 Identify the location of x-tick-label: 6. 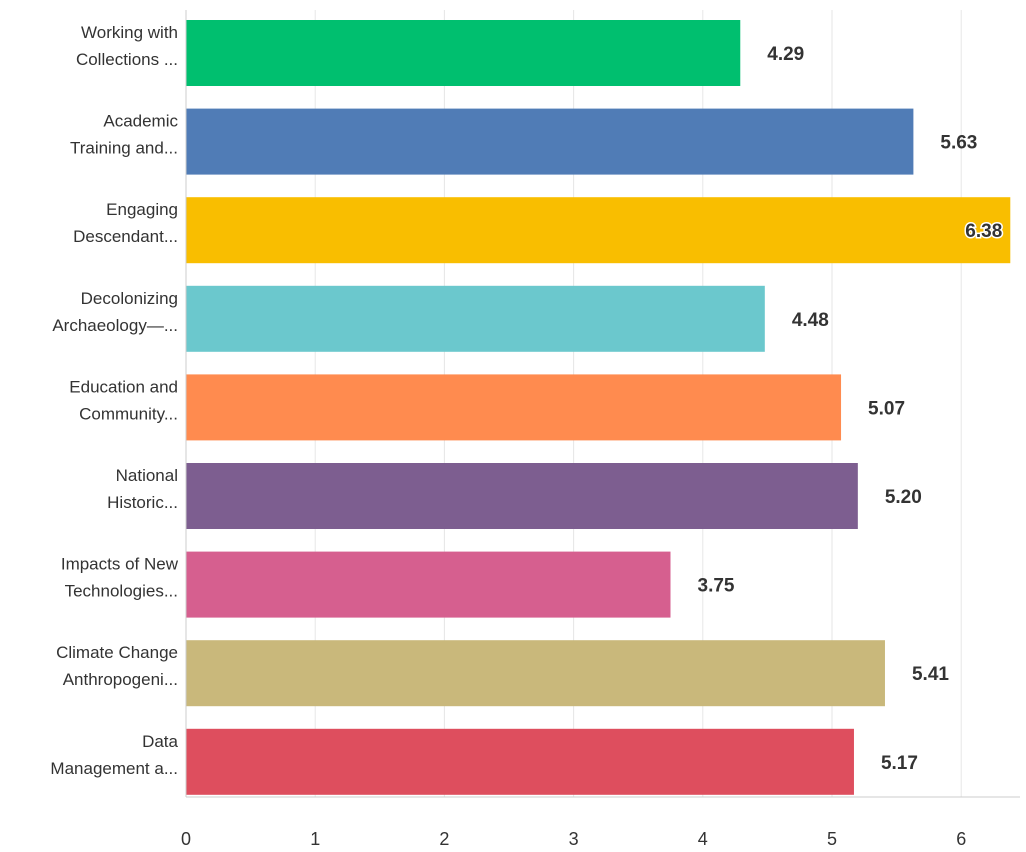
(961, 839).